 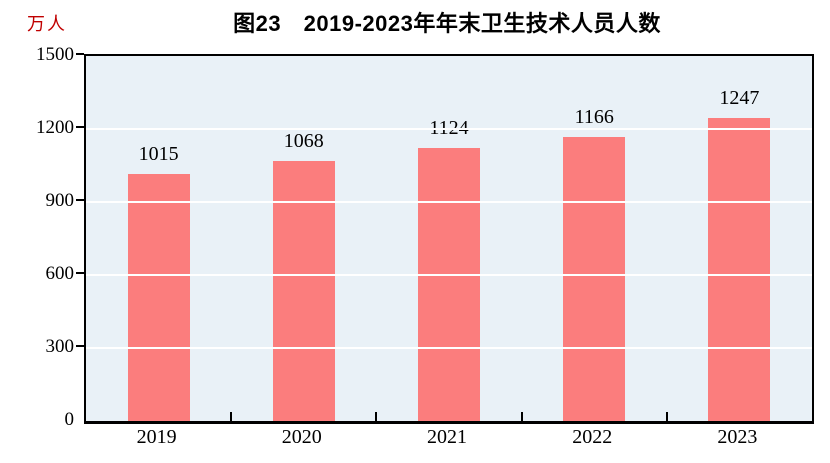 What do you see at coordinates (739, 269) in the screenshot?
I see `bar-2023` at bounding box center [739, 269].